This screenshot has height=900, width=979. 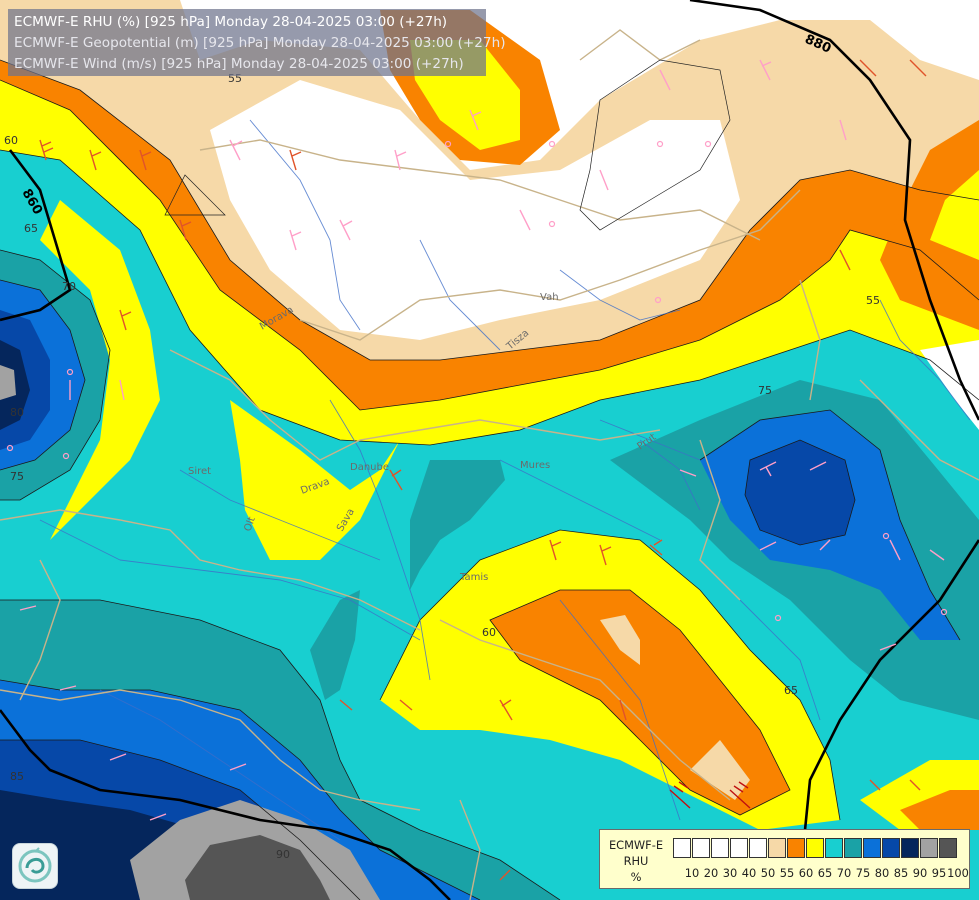 I want to click on legend-swatches, so click(x=815, y=848).